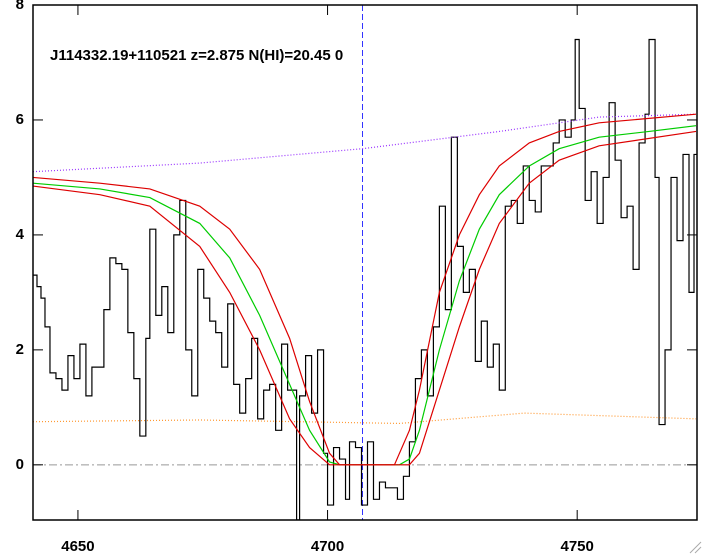 This screenshot has width=704, height=556. What do you see at coordinates (77, 546) in the screenshot?
I see `x-tick-label: 4650` at bounding box center [77, 546].